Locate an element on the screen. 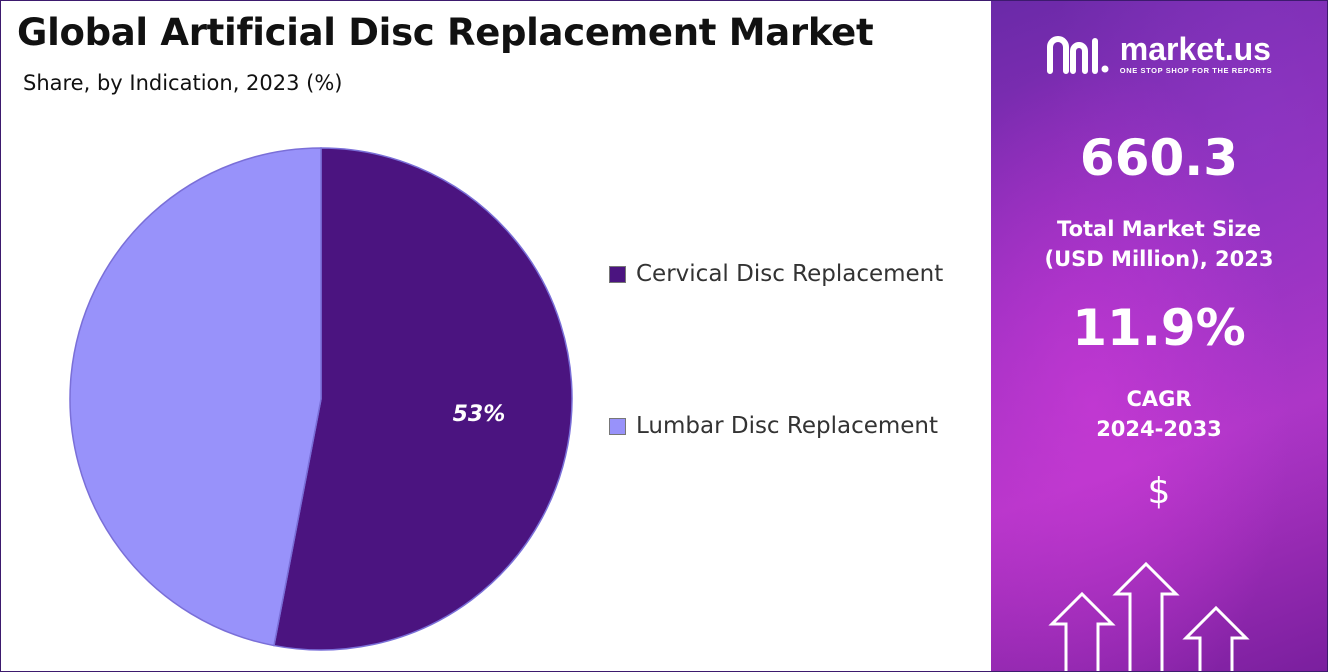 The height and width of the screenshot is (672, 1328). logo-name: market.us is located at coordinates (1195, 48).